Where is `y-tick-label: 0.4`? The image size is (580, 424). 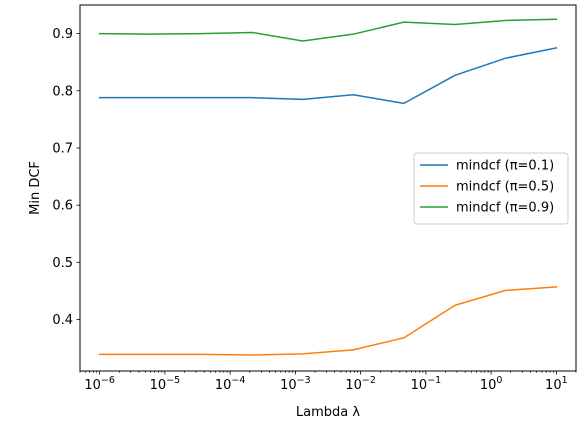
y-tick-label: 0.4 is located at coordinates (62, 320).